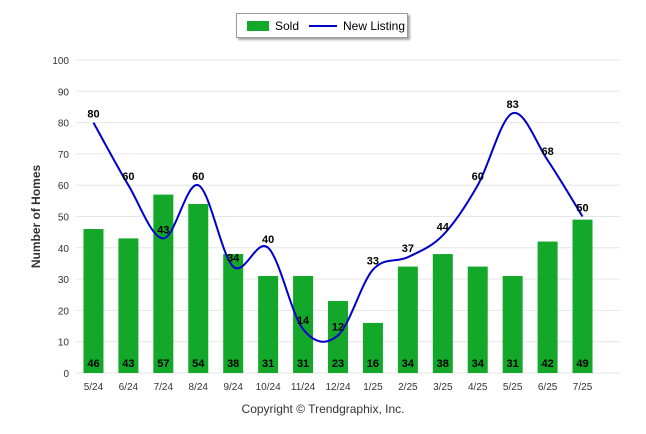 This screenshot has width=646, height=434. Describe the element at coordinates (64, 249) in the screenshot. I see `y-tick-label: 40` at that location.